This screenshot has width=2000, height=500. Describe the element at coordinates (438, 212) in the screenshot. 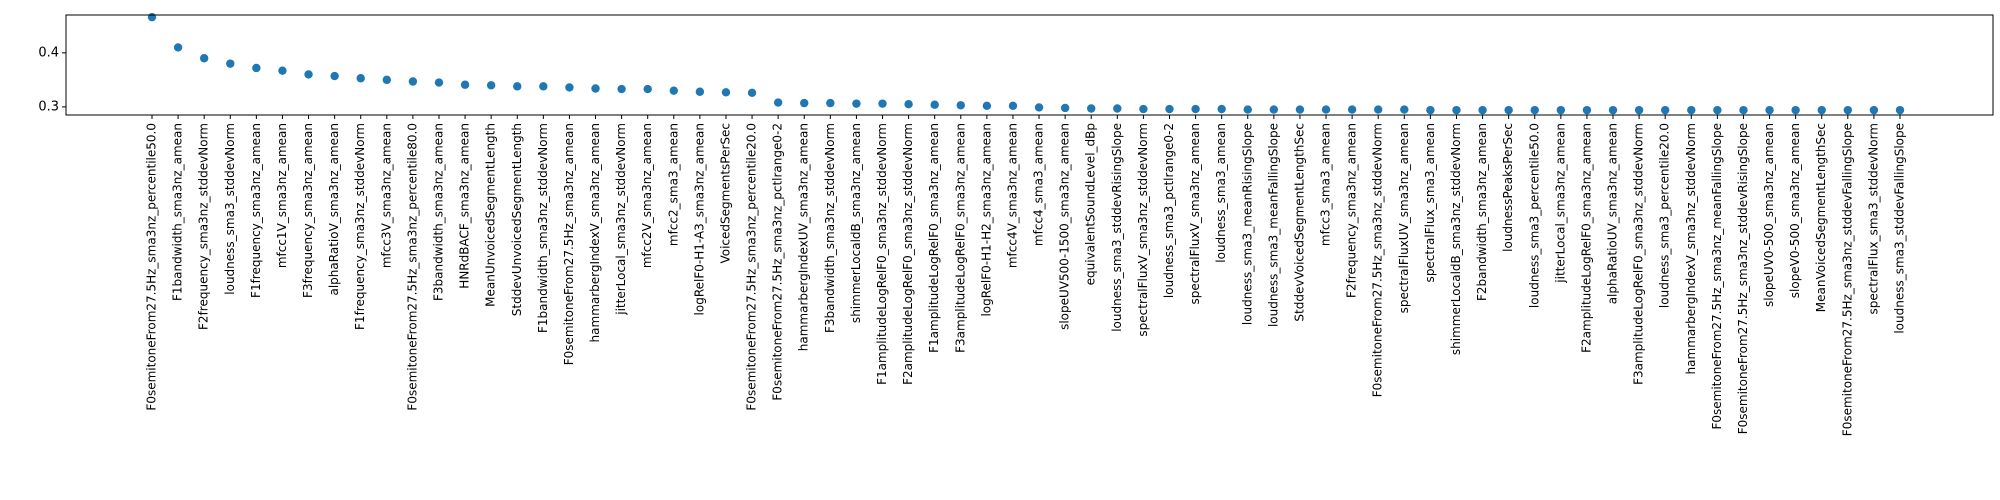

I see `x-tick-label: F3bandwidth_sma3nz_amean` at that location.